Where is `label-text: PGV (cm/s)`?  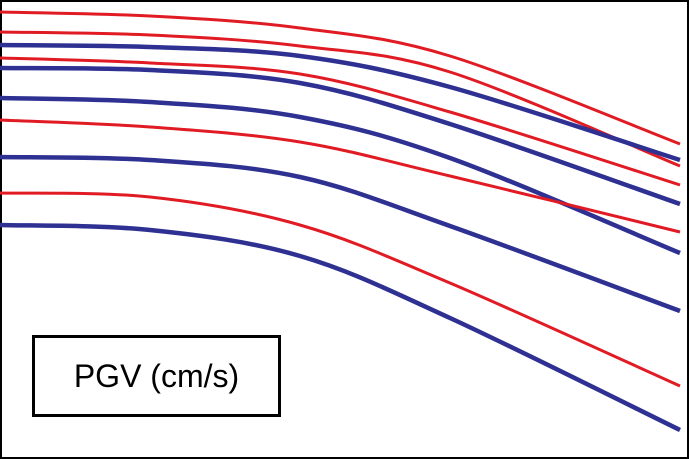
label-text: PGV (cm/s) is located at coordinates (156, 375).